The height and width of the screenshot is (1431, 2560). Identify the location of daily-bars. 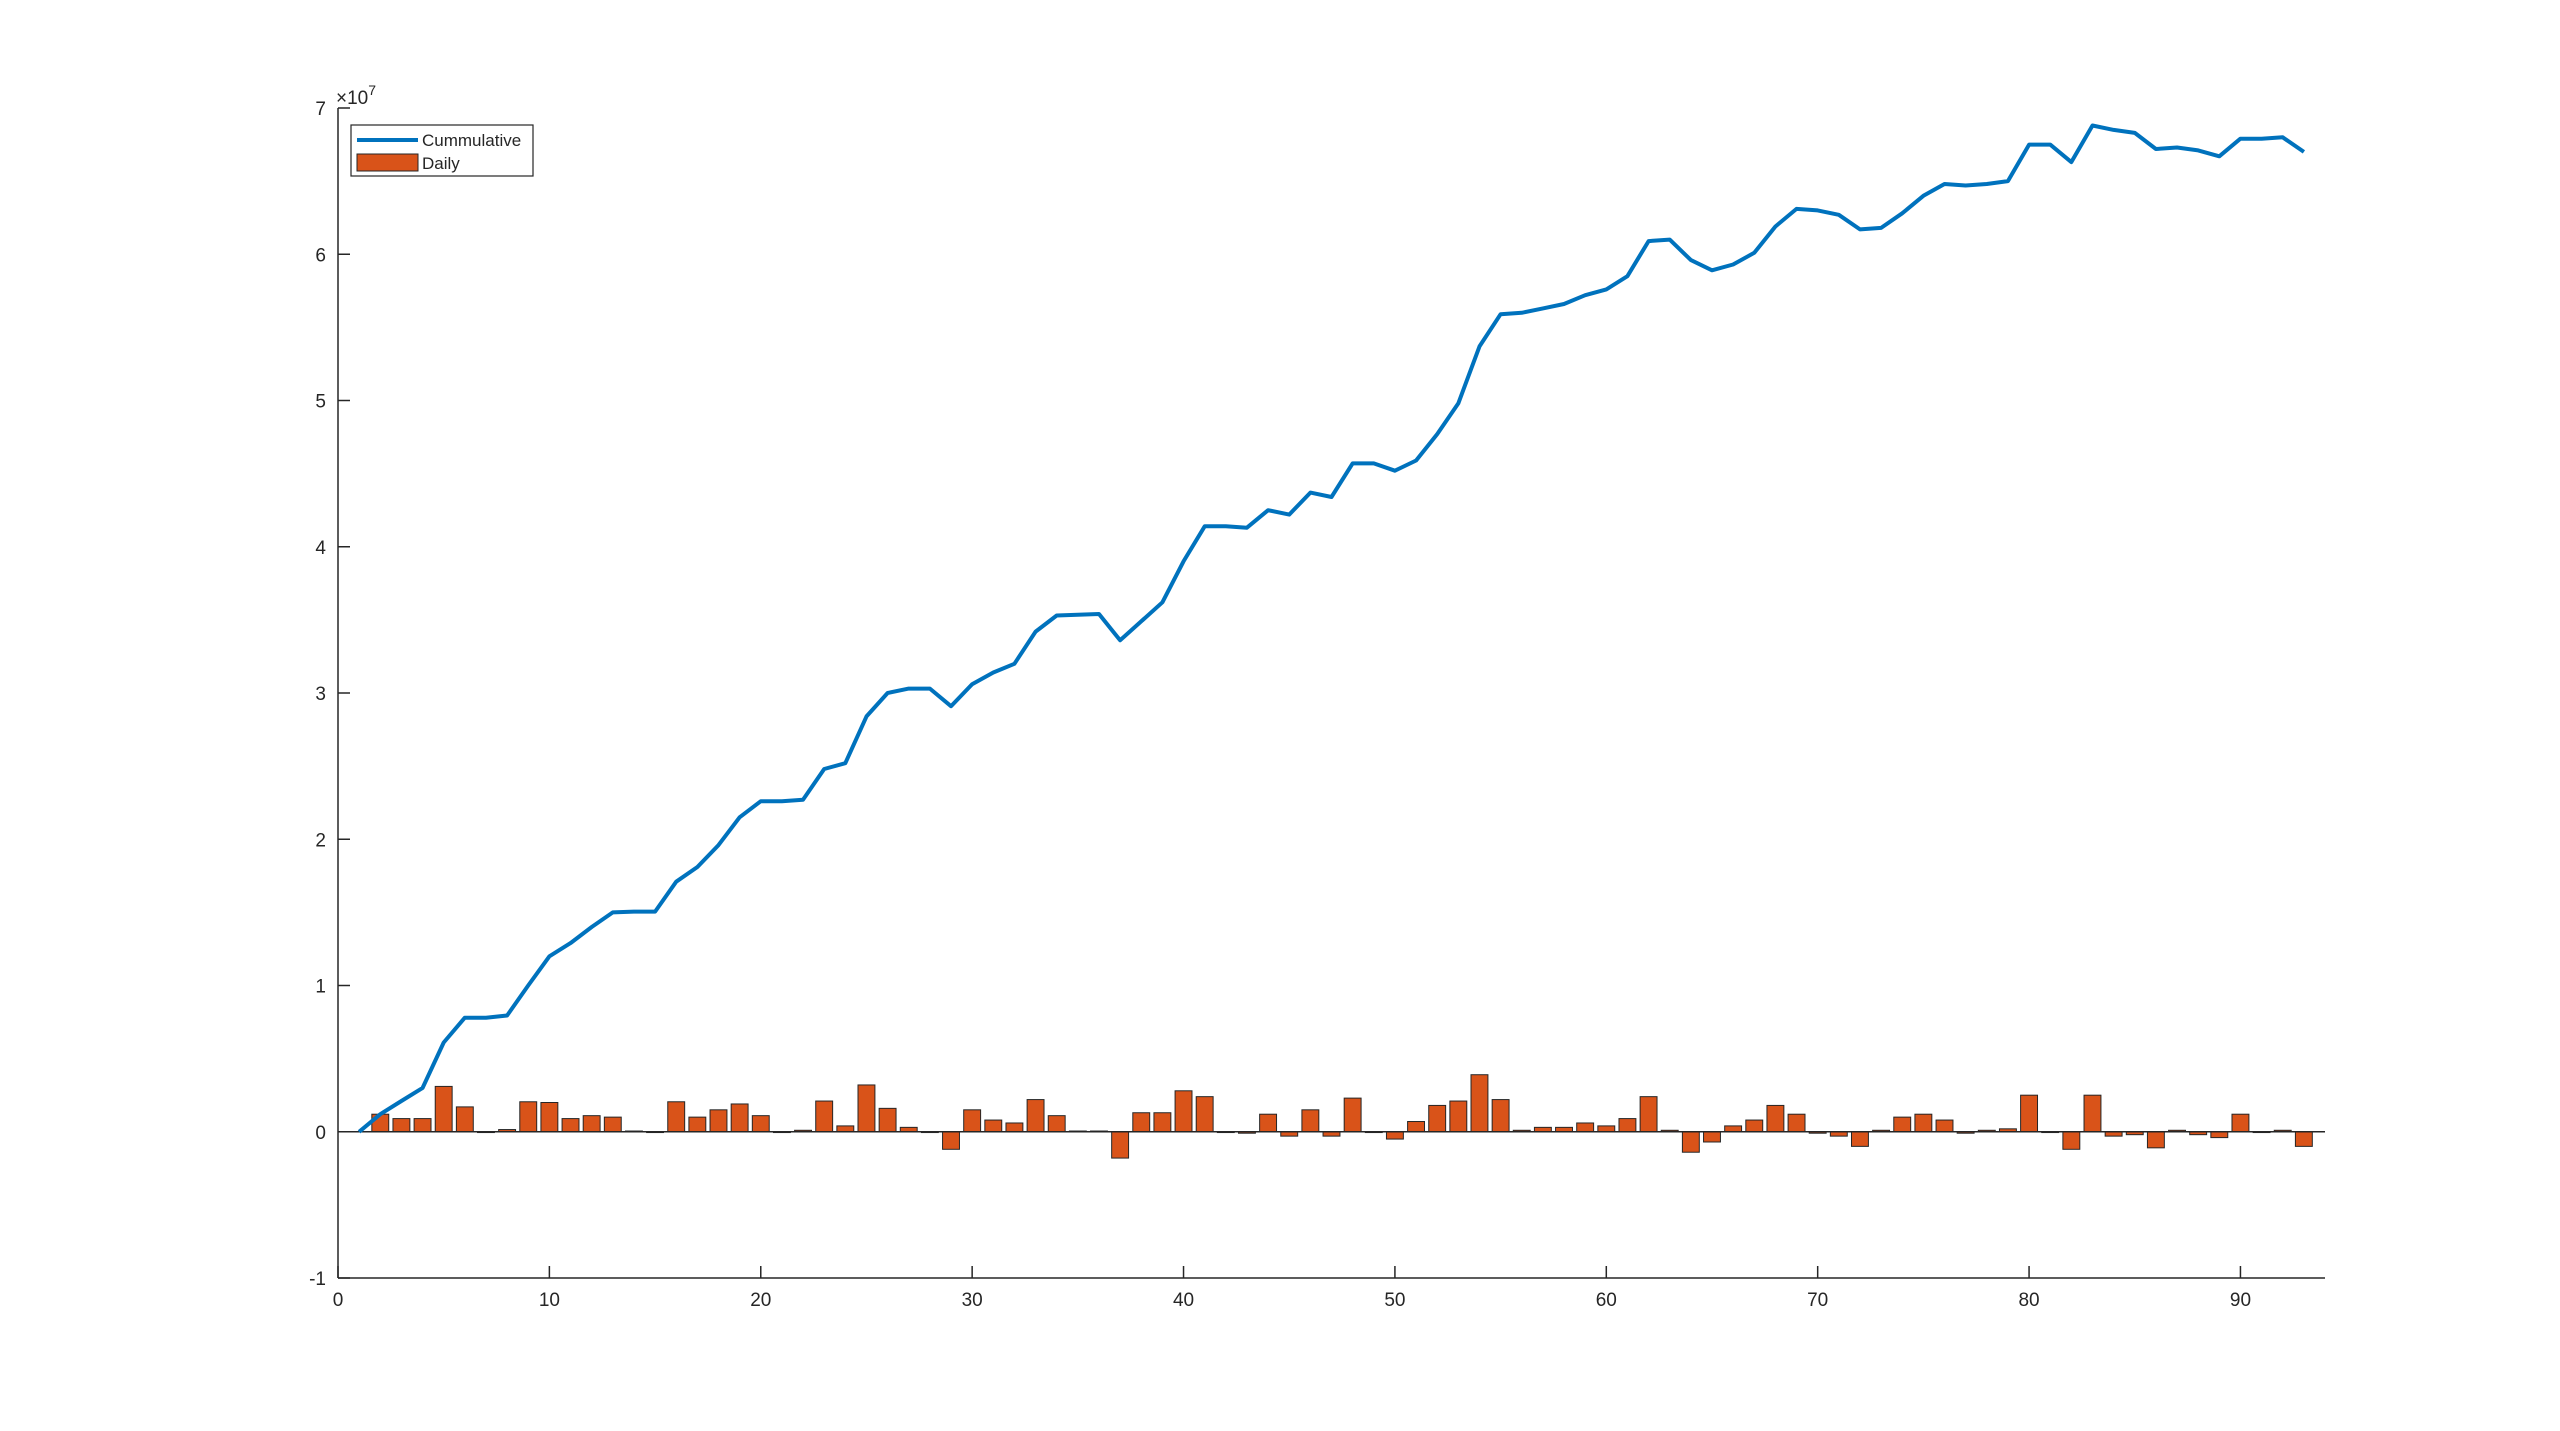
(1342, 1116).